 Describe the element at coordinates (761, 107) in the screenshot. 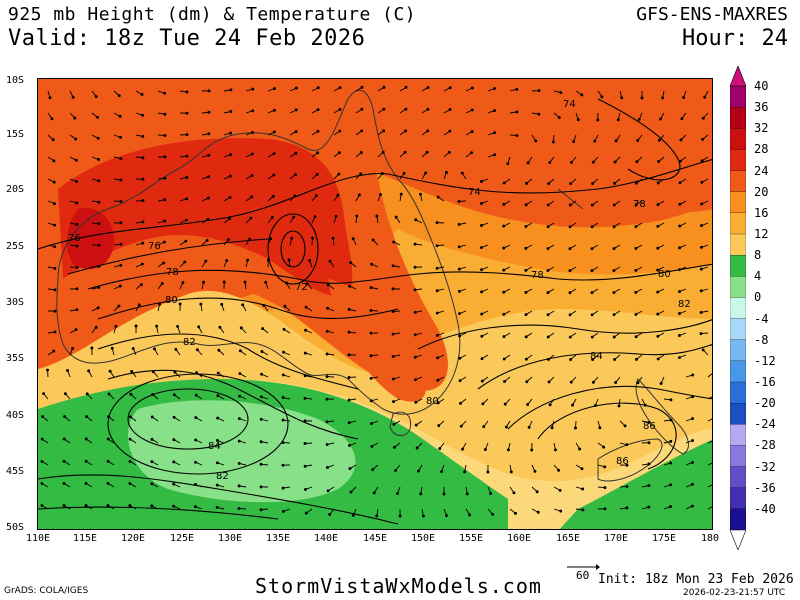

I see `colorbar-label: 36` at that location.